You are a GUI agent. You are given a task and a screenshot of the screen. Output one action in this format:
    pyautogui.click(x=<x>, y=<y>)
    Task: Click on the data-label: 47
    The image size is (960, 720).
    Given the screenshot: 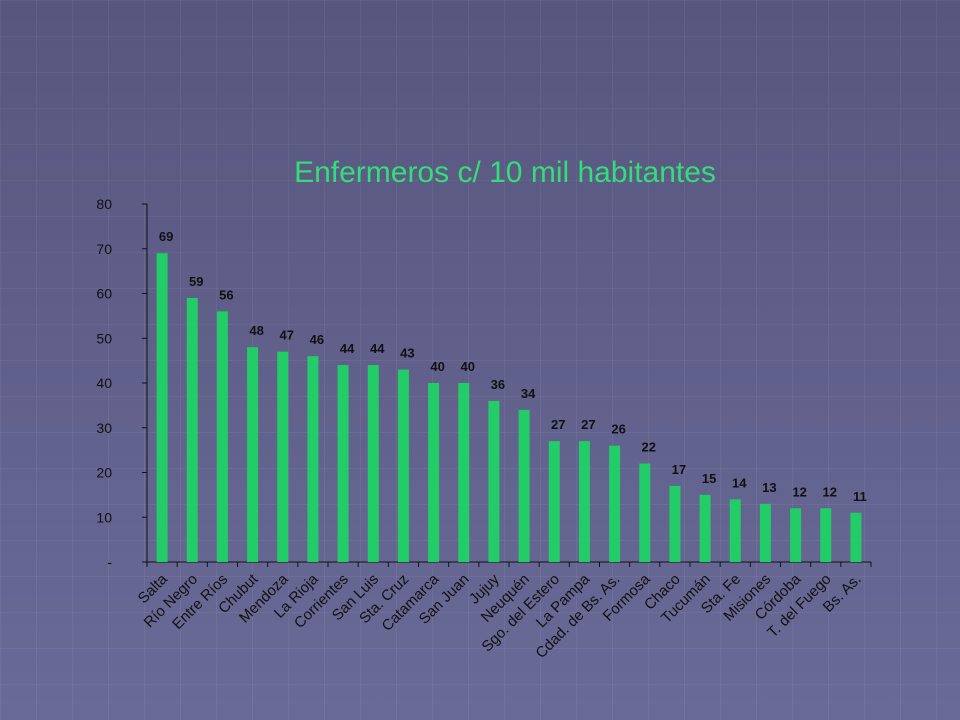 What is the action you would take?
    pyautogui.click(x=287, y=335)
    